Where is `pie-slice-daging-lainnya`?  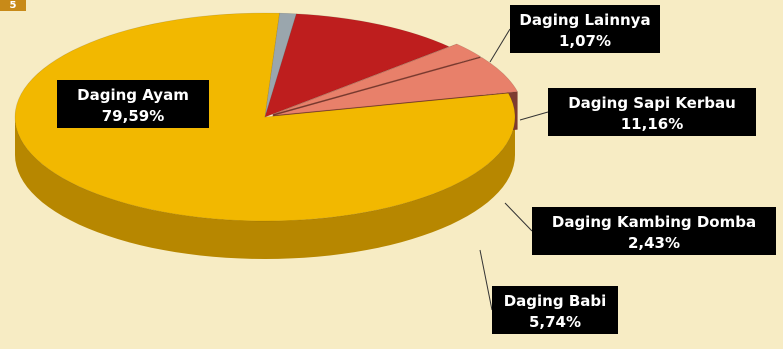
pie-slice-daging-lainnya is located at coordinates (280, 65).